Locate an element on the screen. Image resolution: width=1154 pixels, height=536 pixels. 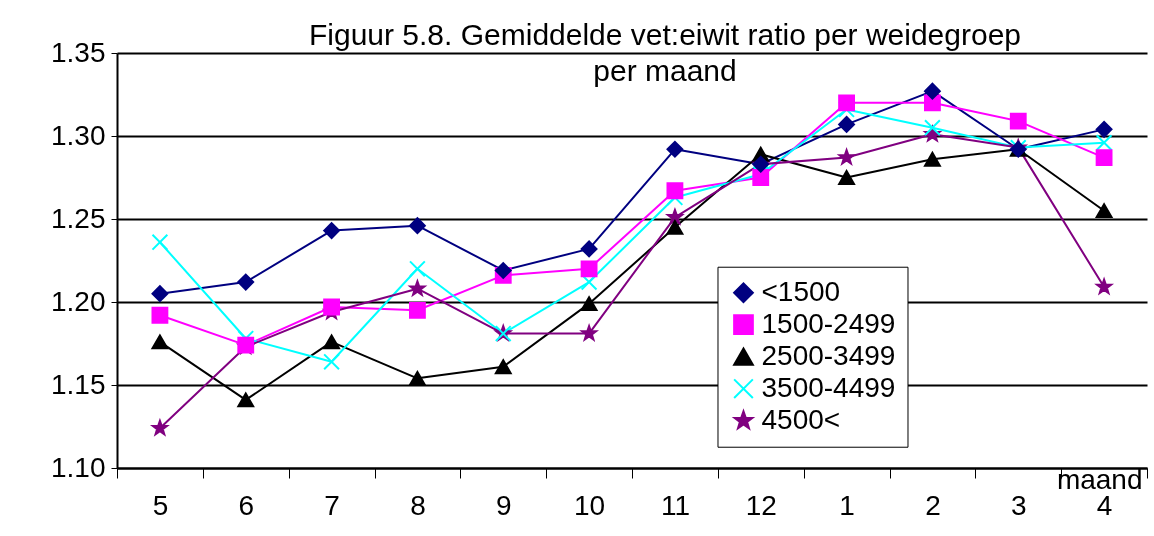
x-tick-label: 10 is located at coordinates (590, 505).